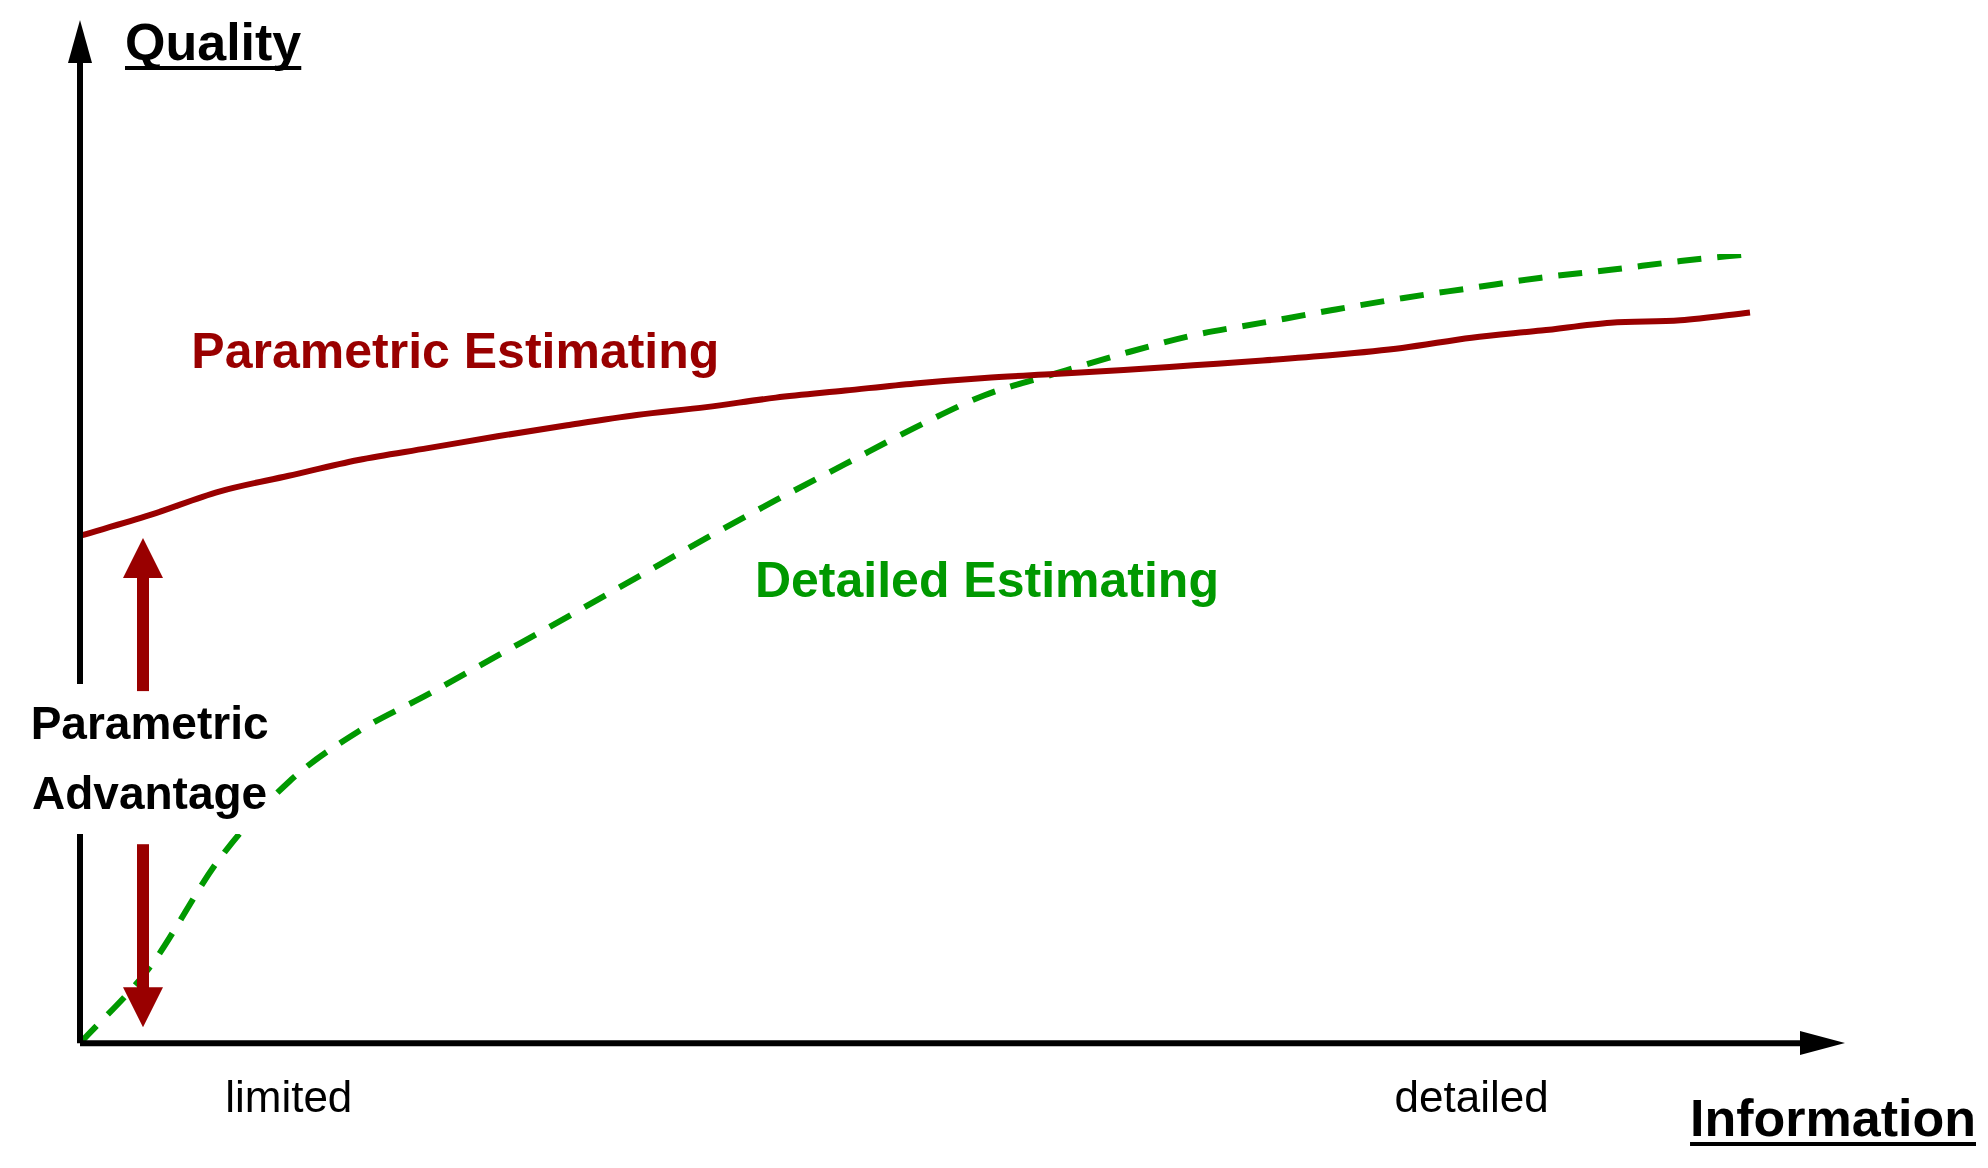 This screenshot has width=1988, height=1168. What do you see at coordinates (1471, 1096) in the screenshot?
I see `x-tick-label: detailed` at bounding box center [1471, 1096].